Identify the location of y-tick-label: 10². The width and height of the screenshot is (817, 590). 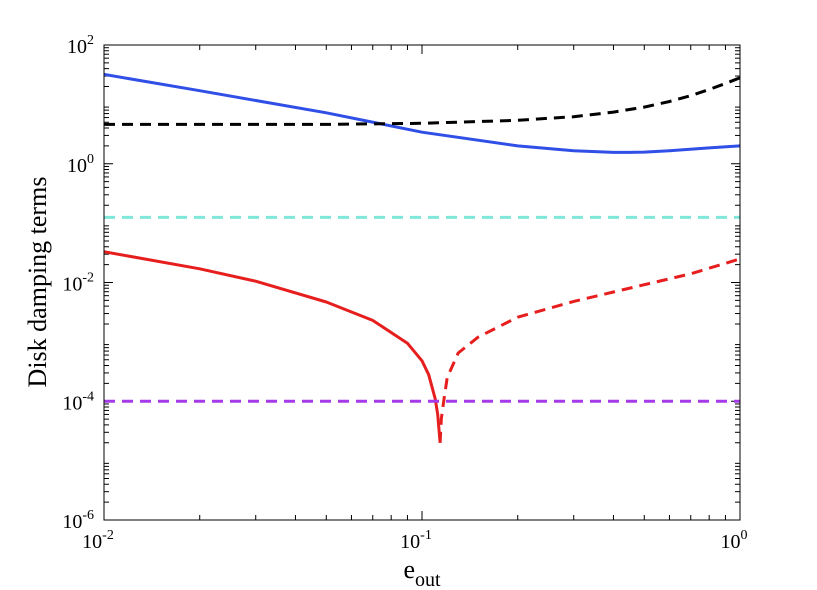
(80, 45).